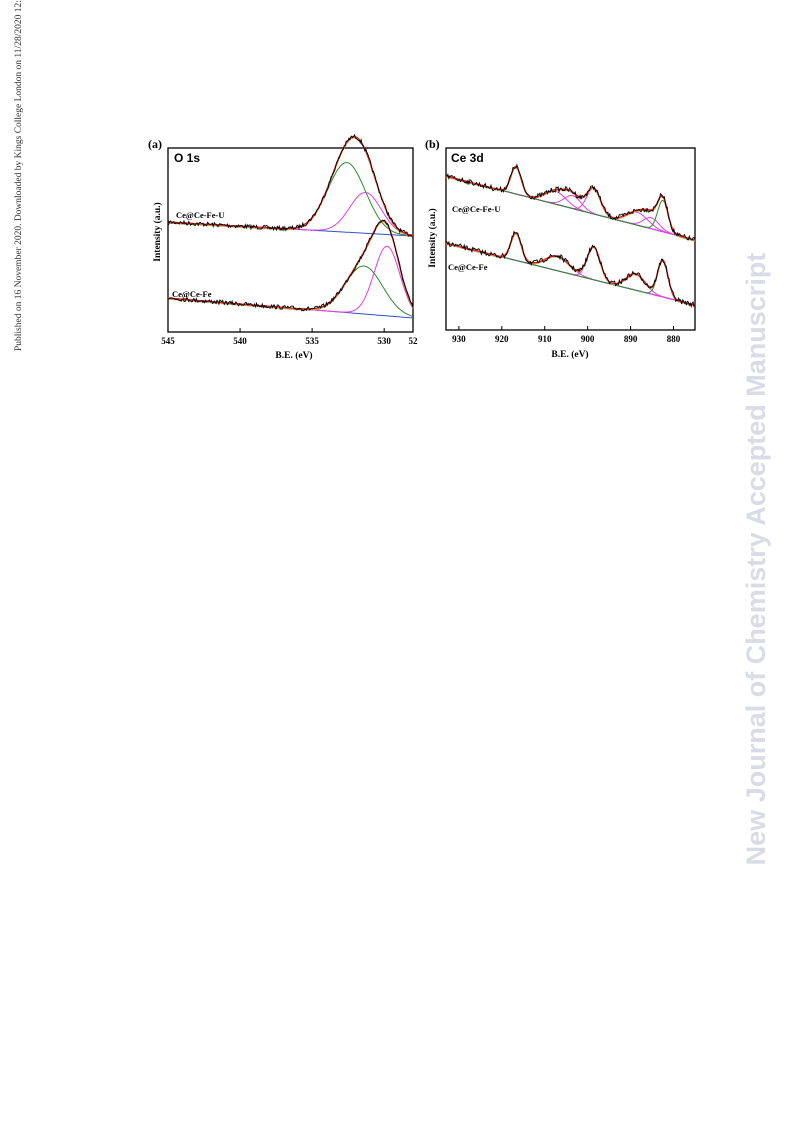 Image resolution: width=793 pixels, height=1121 pixels. What do you see at coordinates (187, 158) in the screenshot?
I see `panel-a-title: O 1s` at bounding box center [187, 158].